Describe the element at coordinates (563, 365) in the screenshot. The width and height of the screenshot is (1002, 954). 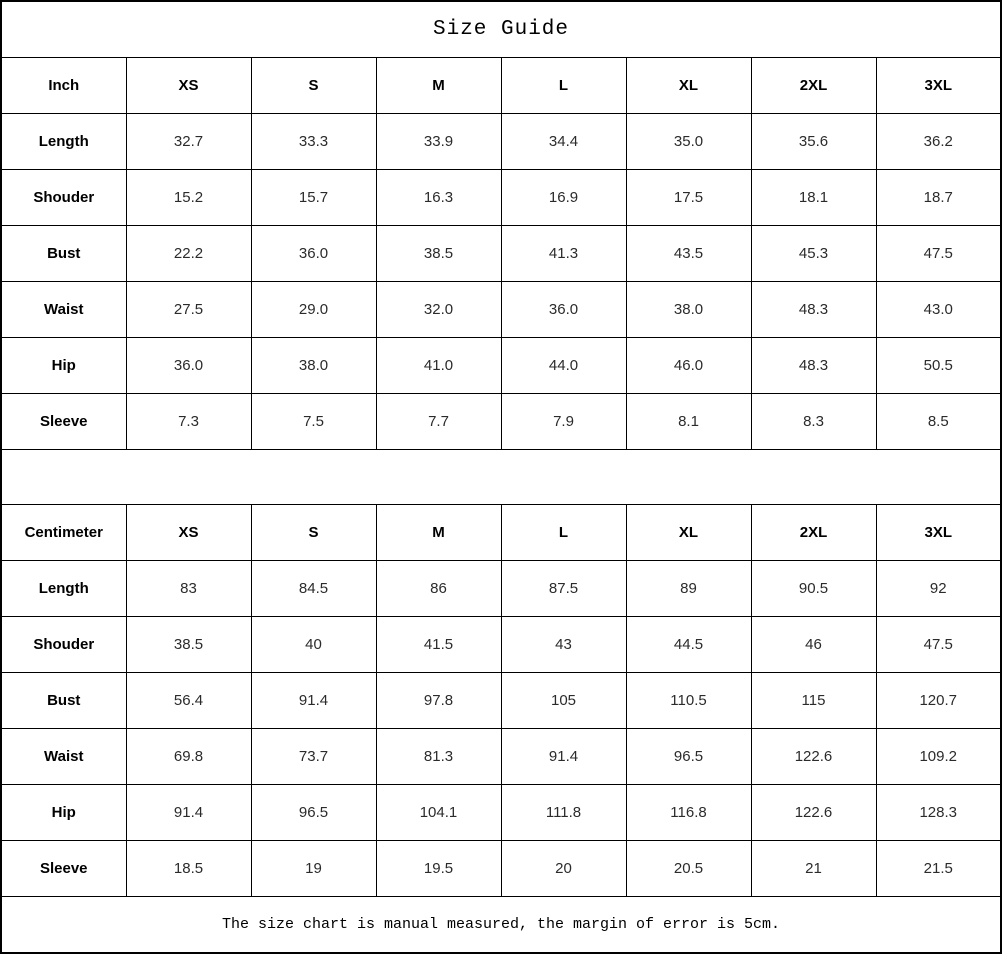
I see `value-cell: 44.0` at that location.